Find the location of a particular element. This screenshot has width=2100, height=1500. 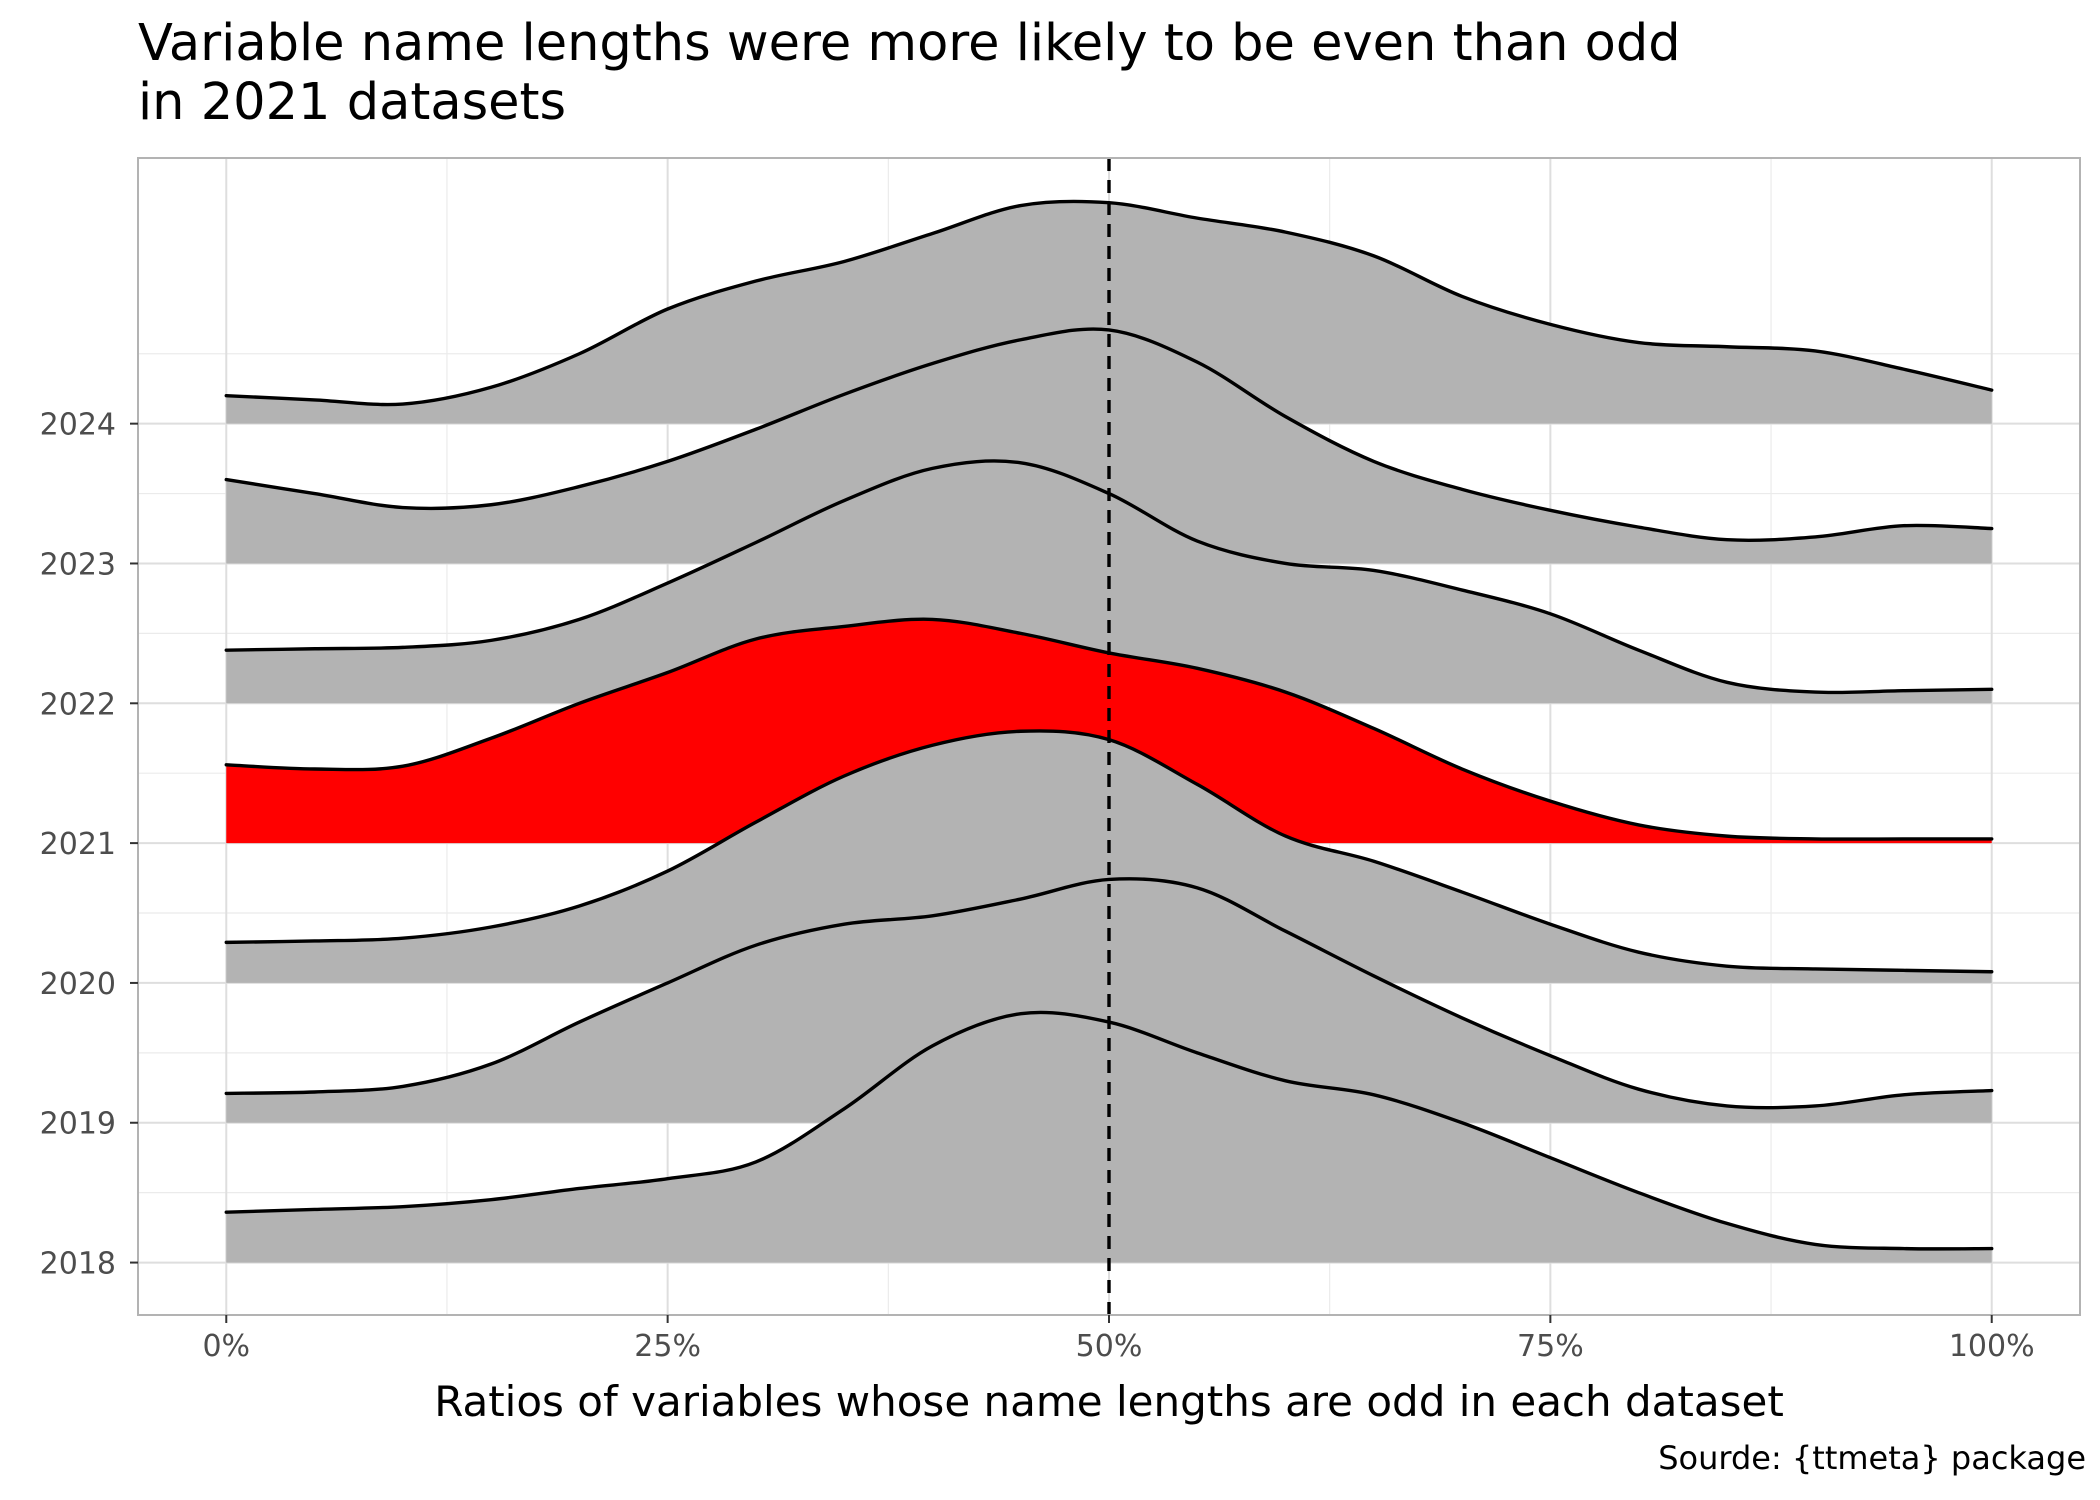

y-tick-label: 2022 is located at coordinates (78, 704).